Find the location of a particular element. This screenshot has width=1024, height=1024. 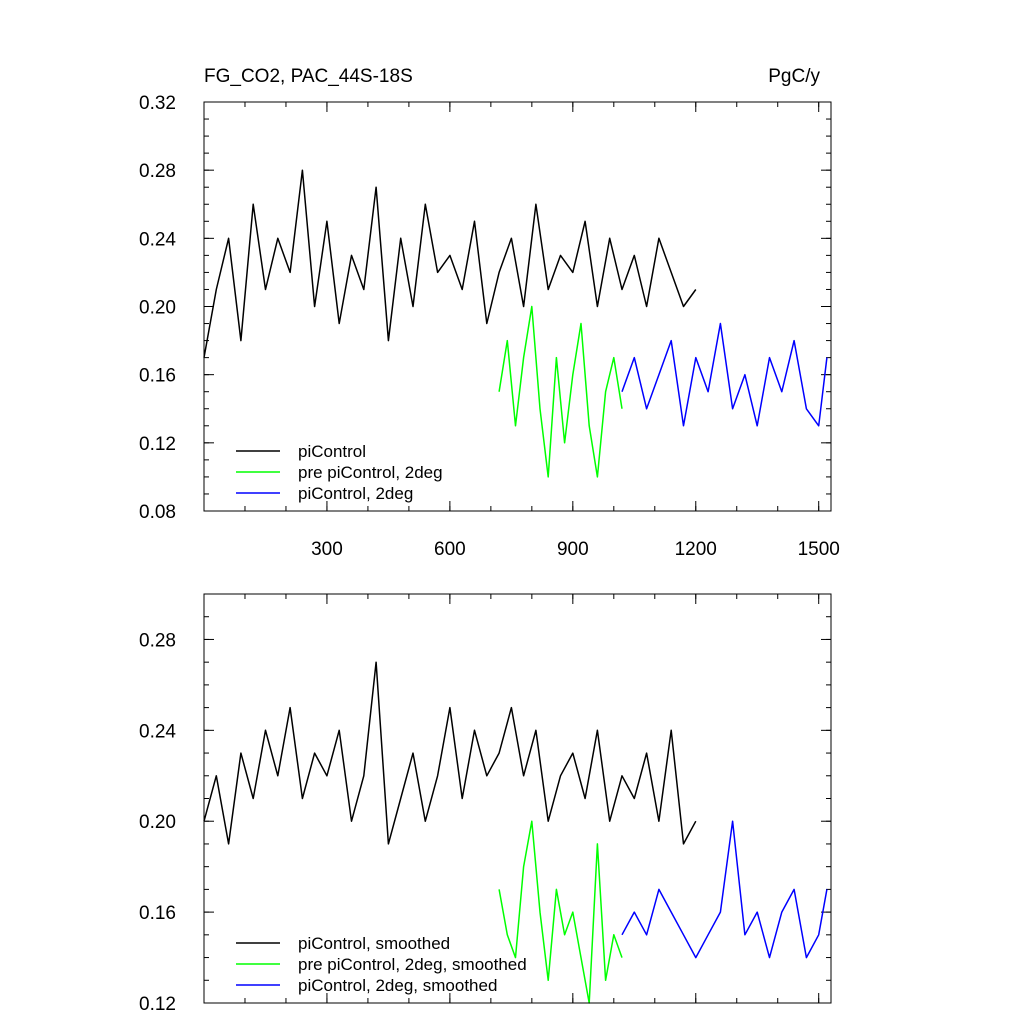

units-label: PgC/y is located at coordinates (794, 76).